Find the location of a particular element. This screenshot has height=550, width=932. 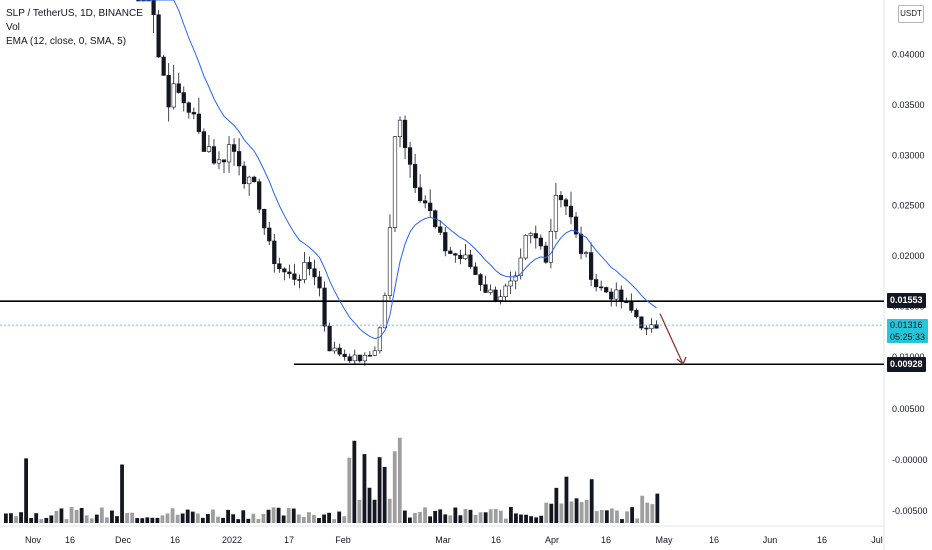

legend-ema: EMA (12, close, 0, SMA, 5) is located at coordinates (66, 41).